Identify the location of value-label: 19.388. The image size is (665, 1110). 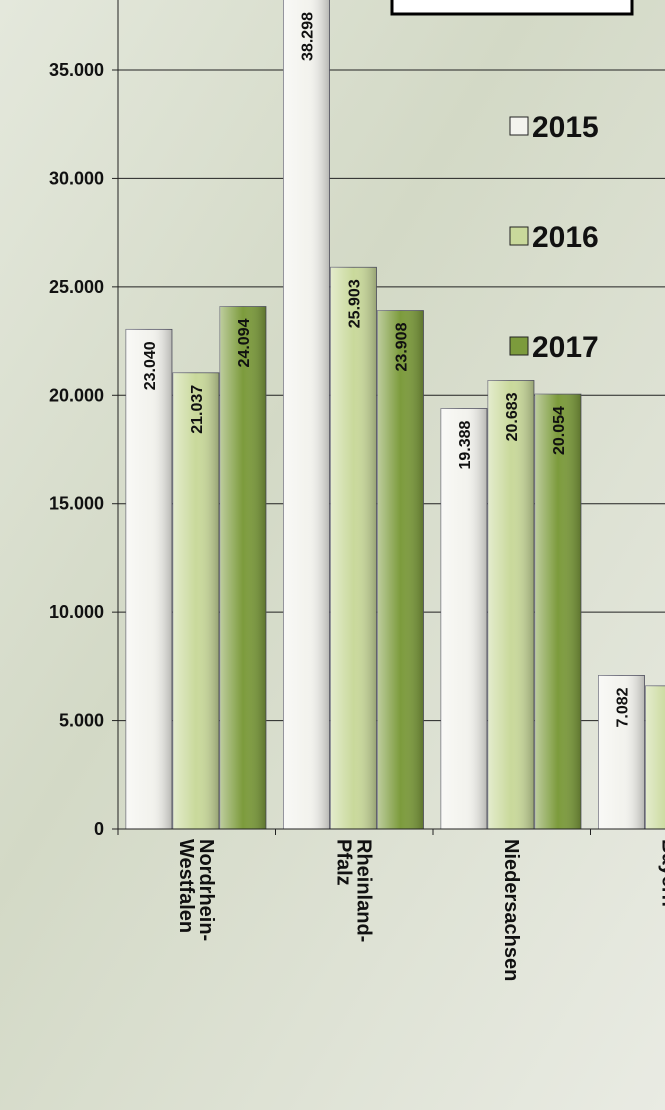
(465, 444).